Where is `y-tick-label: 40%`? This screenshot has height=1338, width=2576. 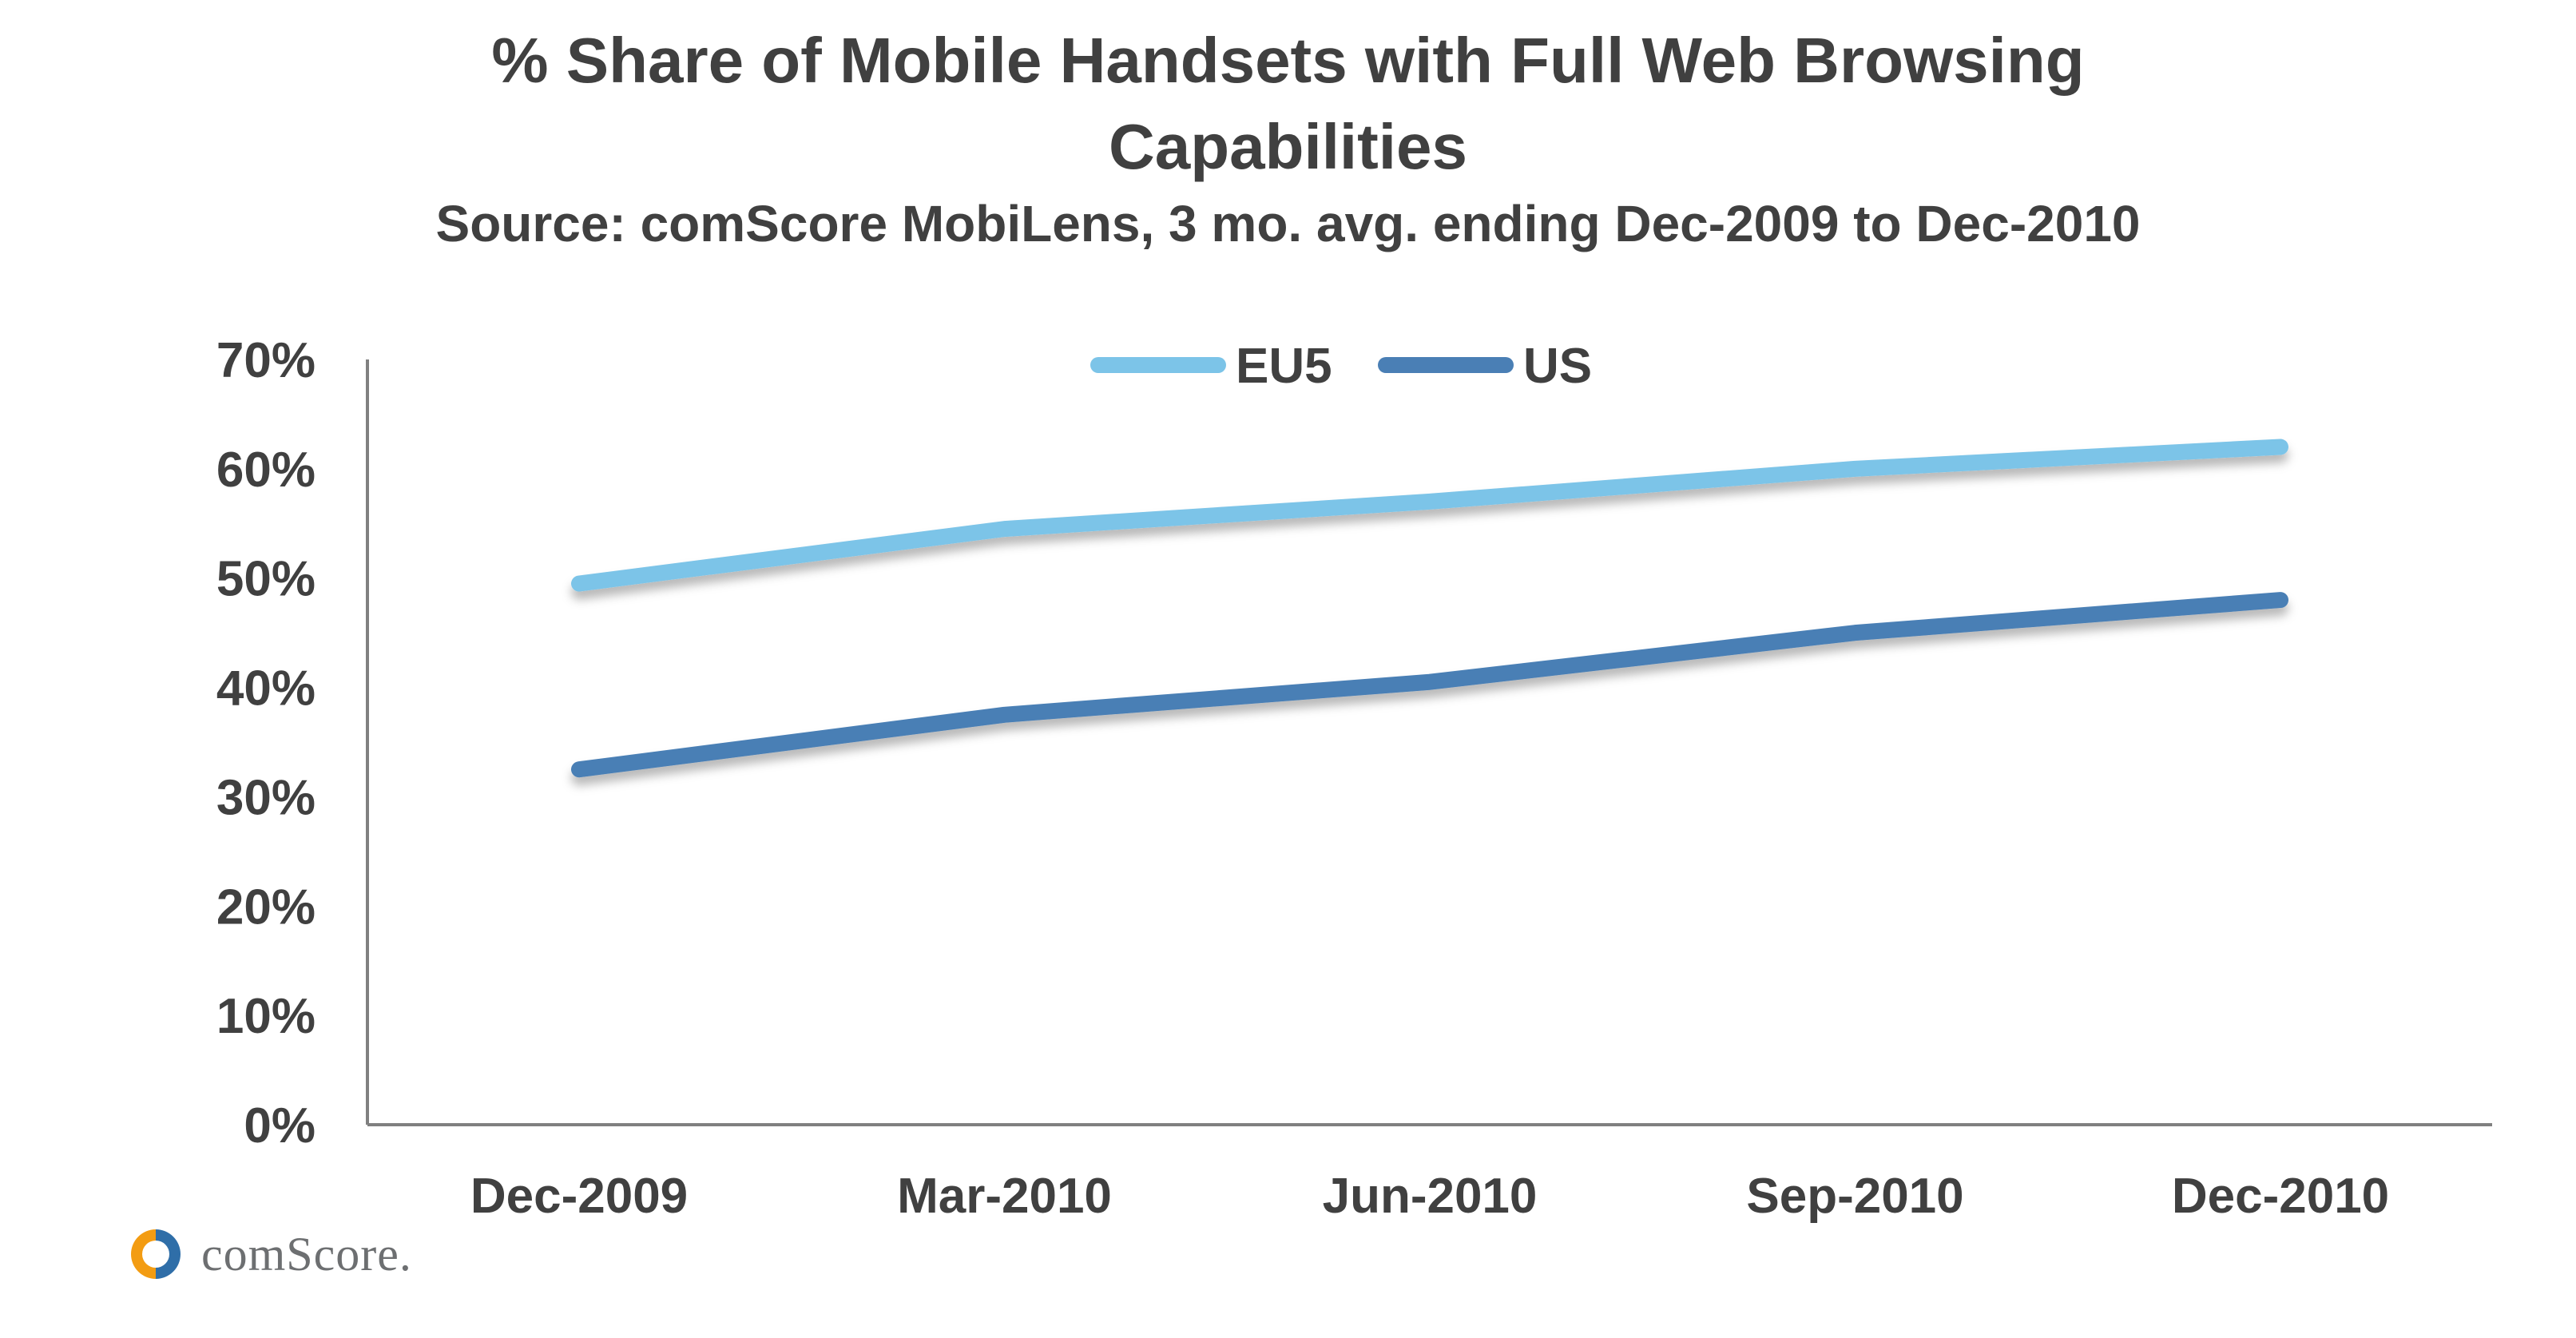
y-tick-label: 40% is located at coordinates (266, 689).